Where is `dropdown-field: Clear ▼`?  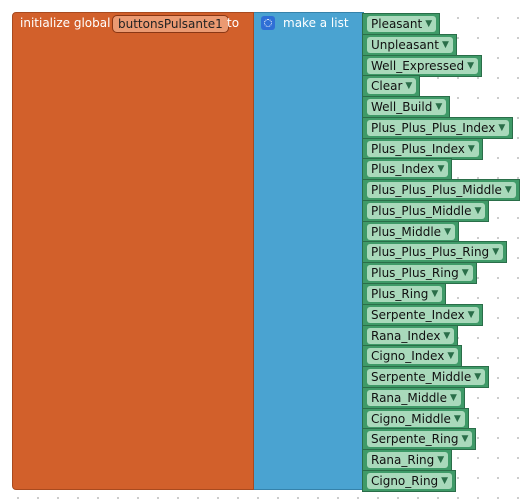
dropdown-field: Clear ▼ is located at coordinates (392, 86).